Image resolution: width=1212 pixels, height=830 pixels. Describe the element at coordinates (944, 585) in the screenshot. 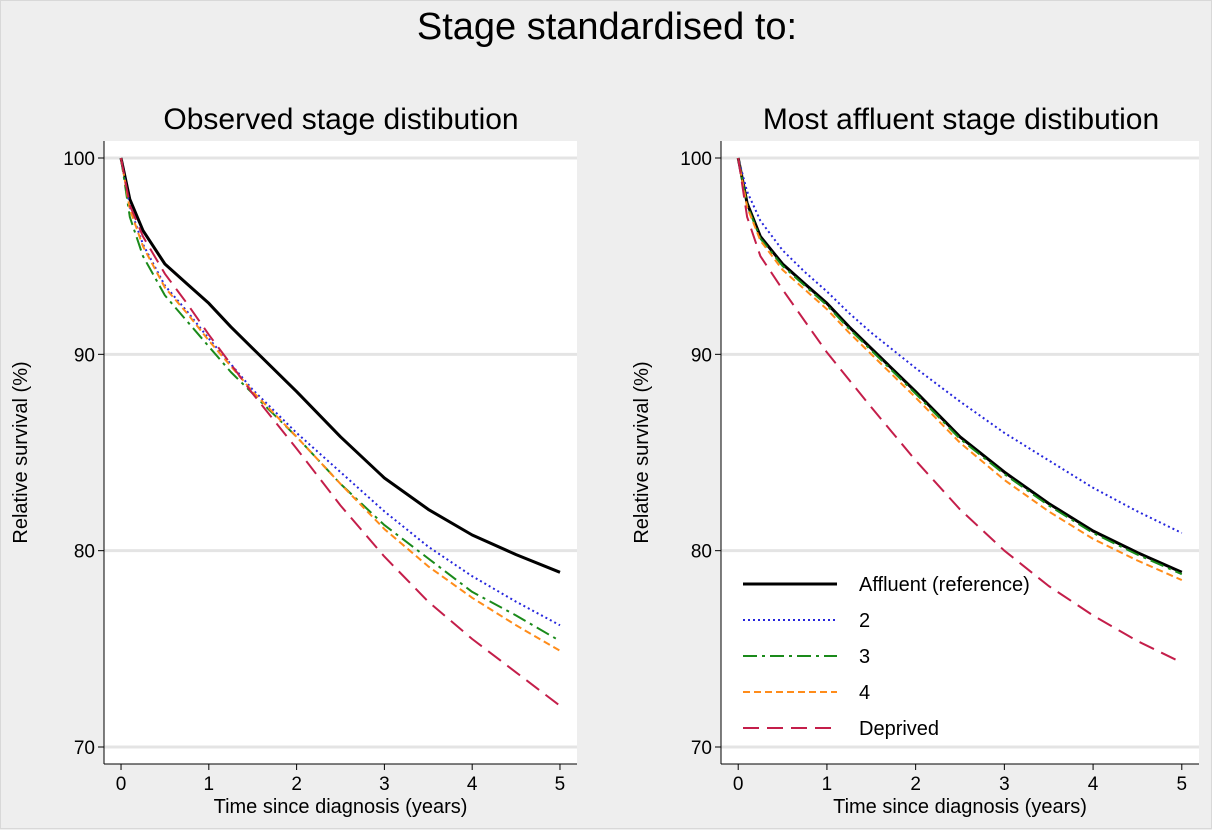

I see `legend-label-affluent-reference: Affluent (reference)` at that location.